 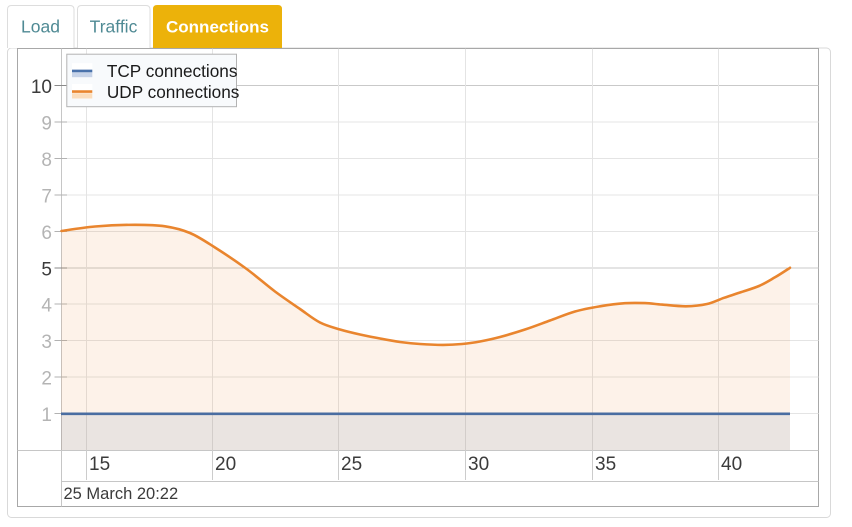 What do you see at coordinates (46, 197) in the screenshot?
I see `svg-text: 7` at bounding box center [46, 197].